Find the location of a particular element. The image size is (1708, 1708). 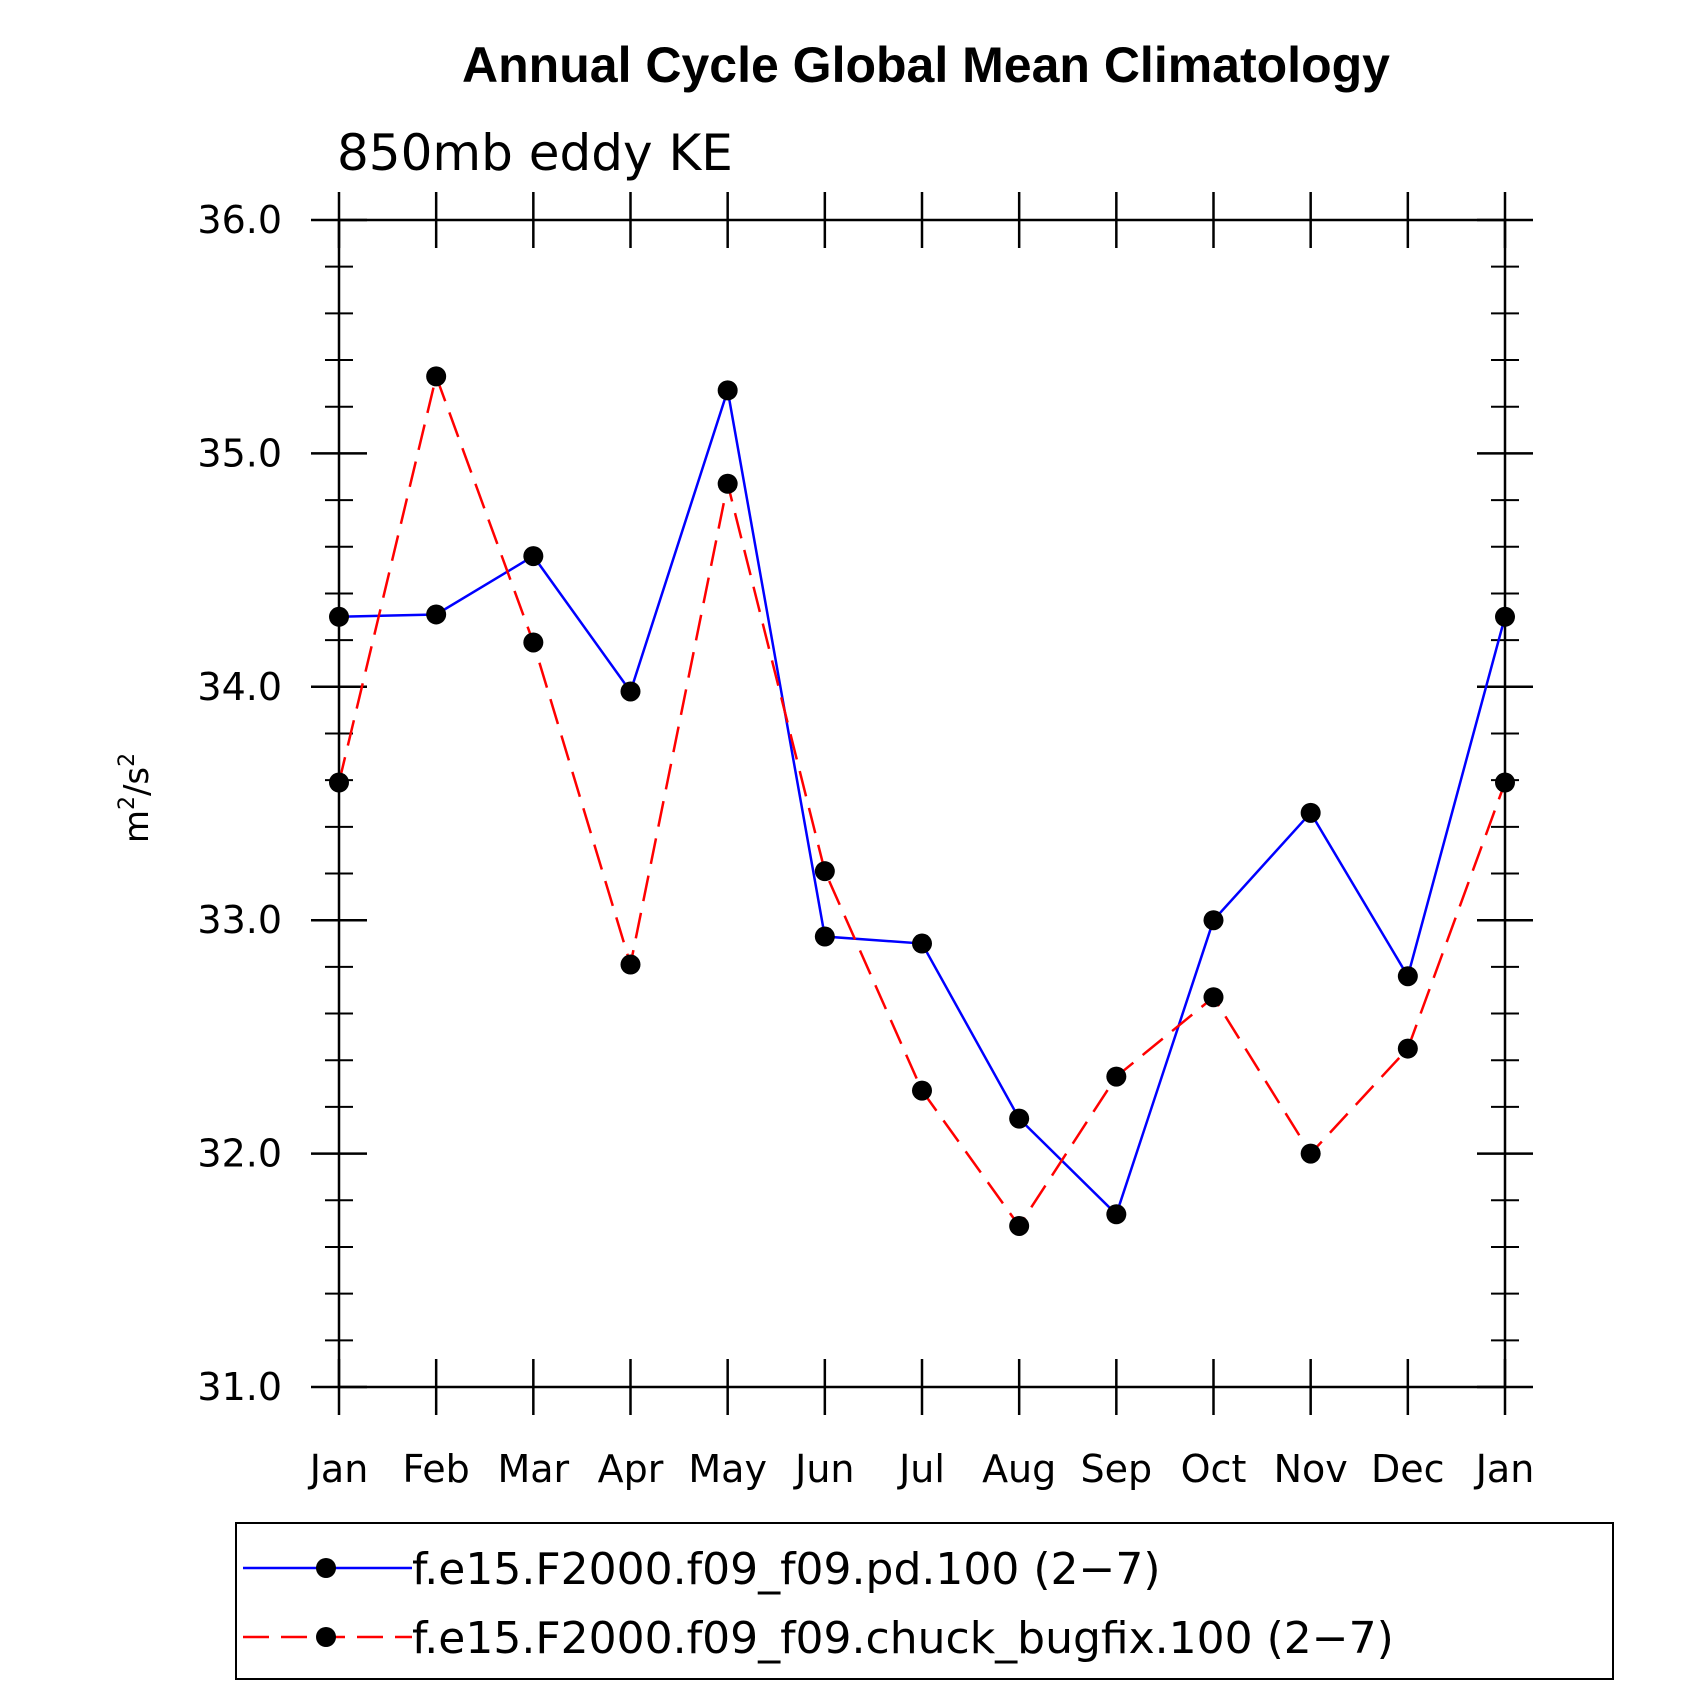

x-tick-label-jan-12: Jan is located at coordinates (1504, 1469).